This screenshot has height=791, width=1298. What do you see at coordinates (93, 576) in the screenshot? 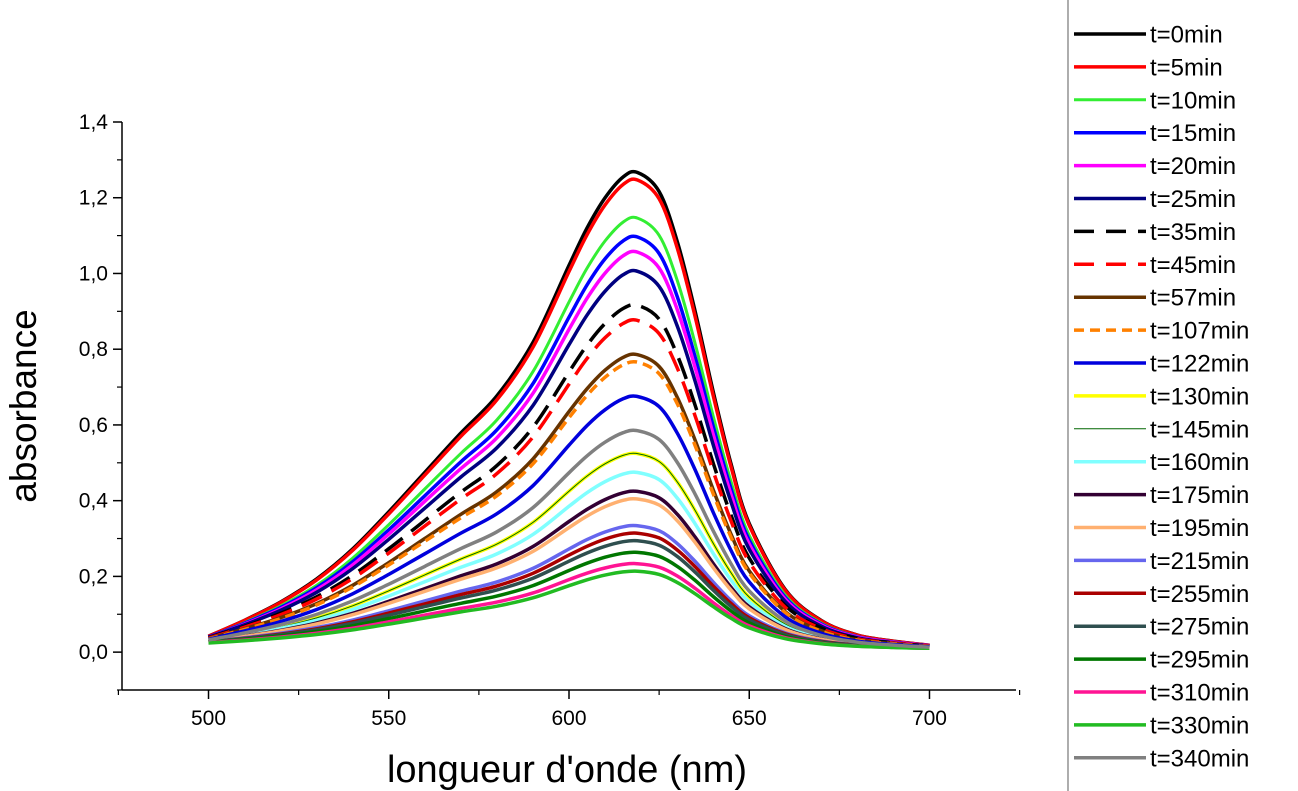
I see `y-tick-label: 0,2` at bounding box center [93, 576].